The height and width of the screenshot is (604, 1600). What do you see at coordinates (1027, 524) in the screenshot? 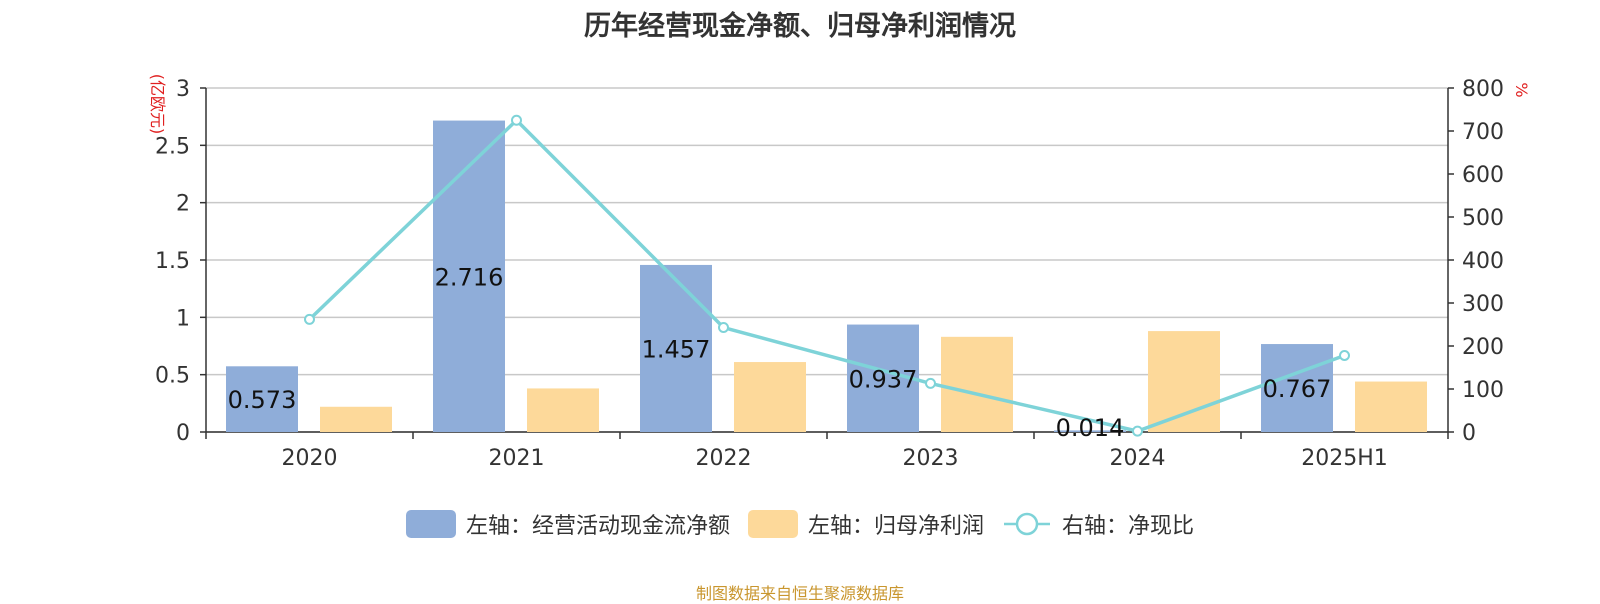
I see `legend-line-icon` at bounding box center [1027, 524].